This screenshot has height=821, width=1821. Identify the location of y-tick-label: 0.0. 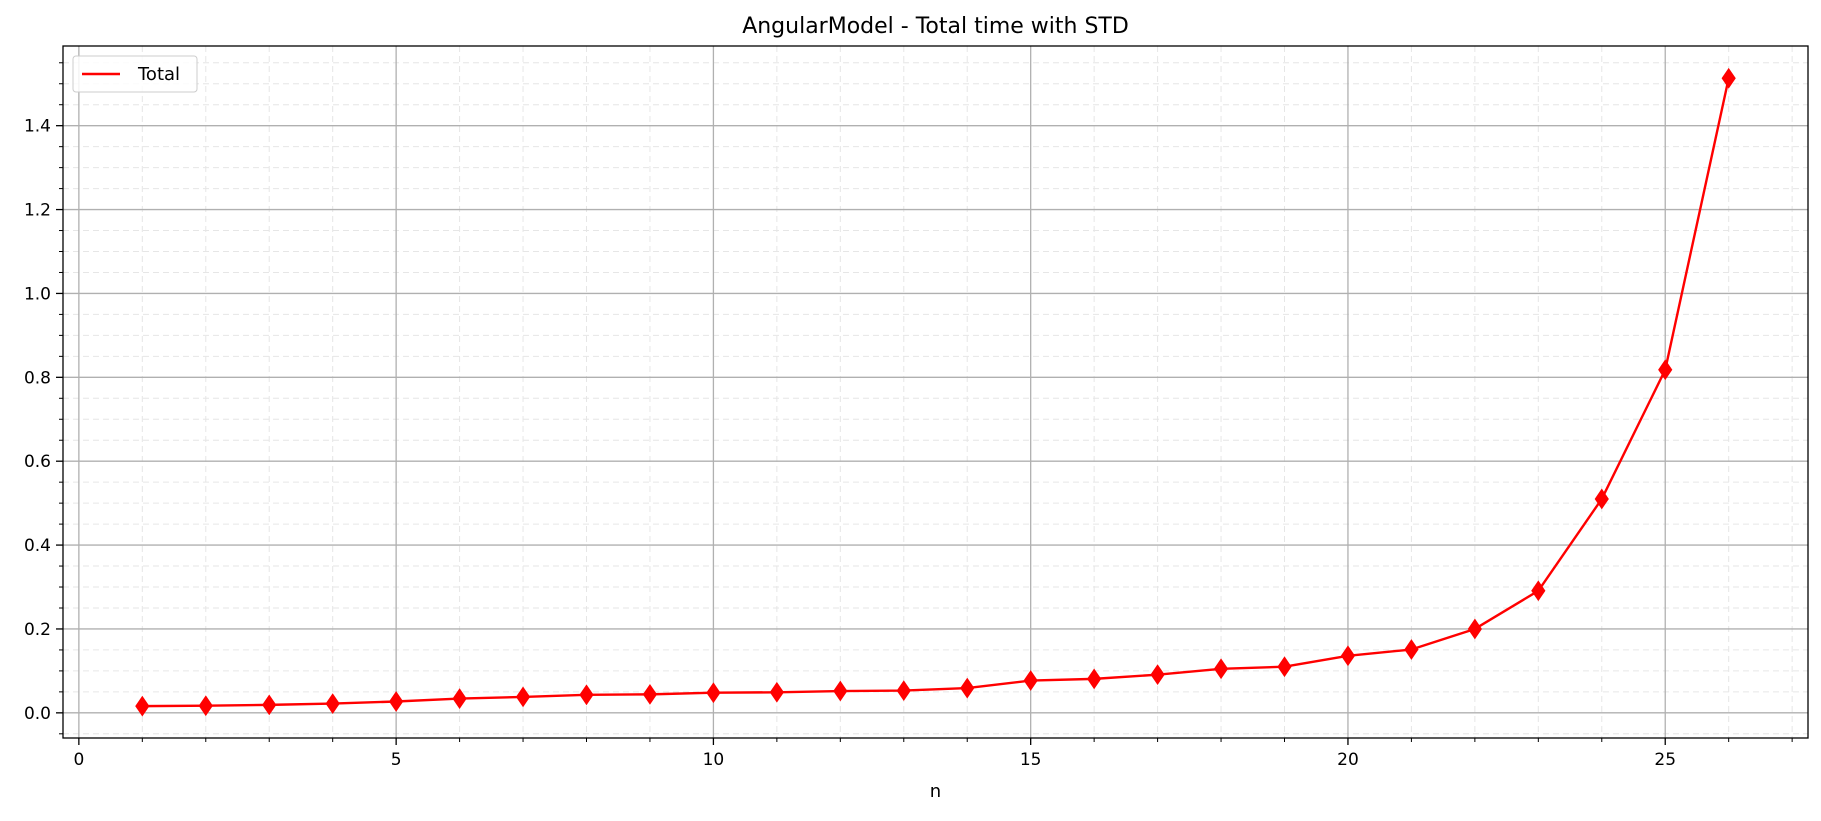
(37, 714).